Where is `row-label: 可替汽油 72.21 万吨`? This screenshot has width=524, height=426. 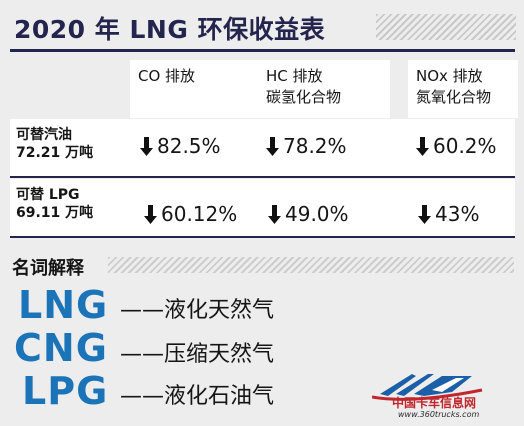
row-label: 可替汽油 72.21 万吨 is located at coordinates (54, 144).